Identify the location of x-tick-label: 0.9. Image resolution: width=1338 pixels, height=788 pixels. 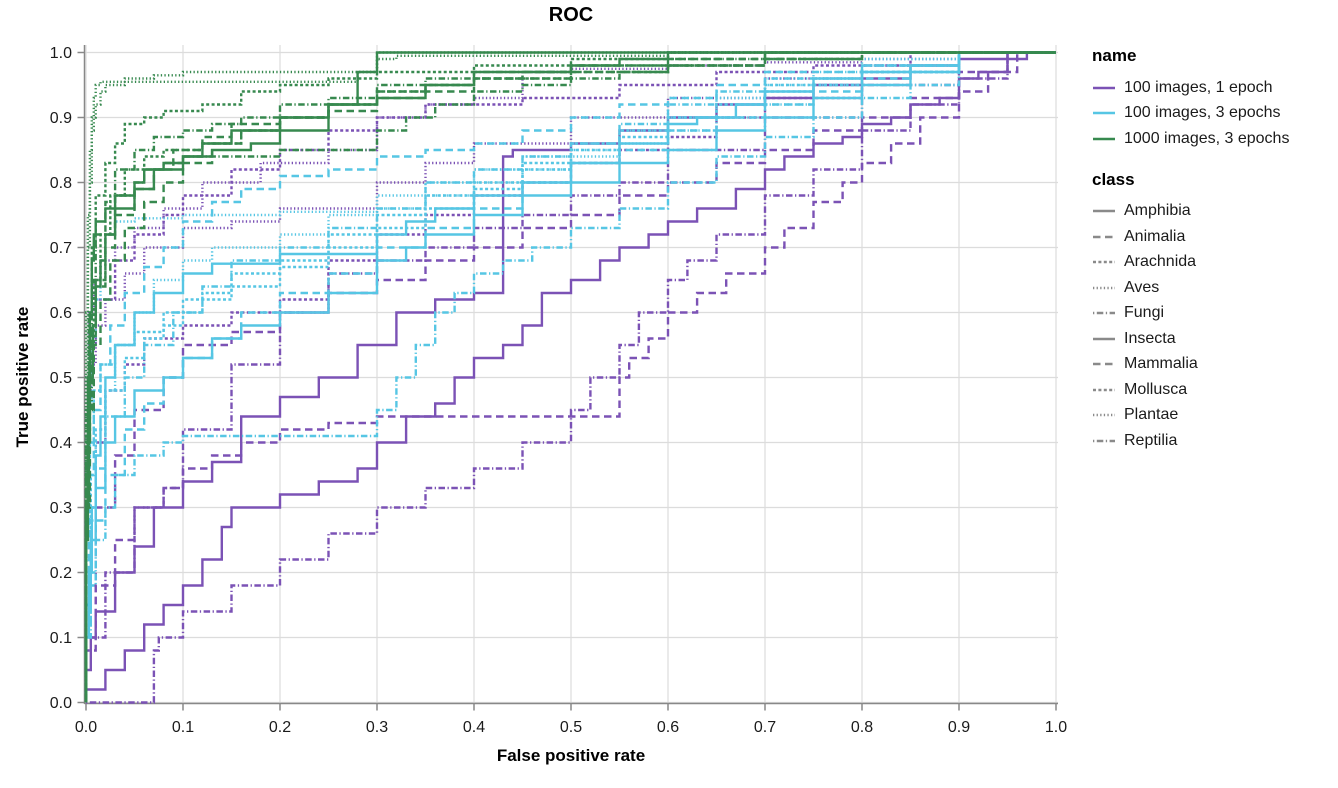
(959, 727).